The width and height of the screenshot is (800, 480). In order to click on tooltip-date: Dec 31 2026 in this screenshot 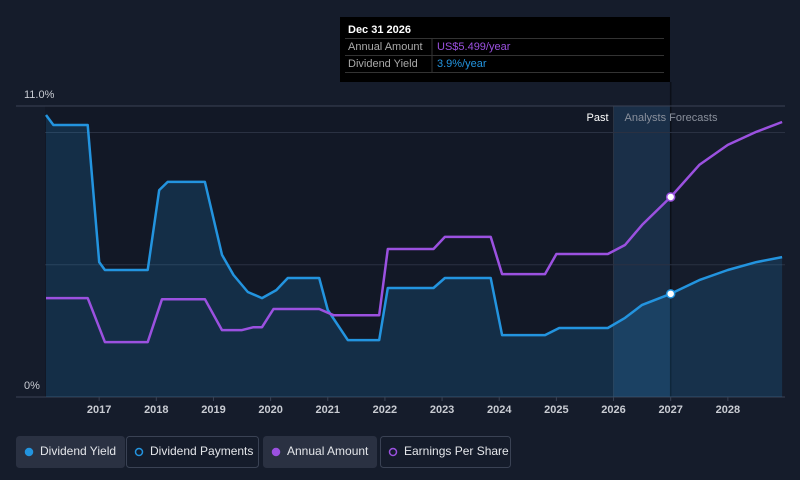, I will do `click(379, 30)`.